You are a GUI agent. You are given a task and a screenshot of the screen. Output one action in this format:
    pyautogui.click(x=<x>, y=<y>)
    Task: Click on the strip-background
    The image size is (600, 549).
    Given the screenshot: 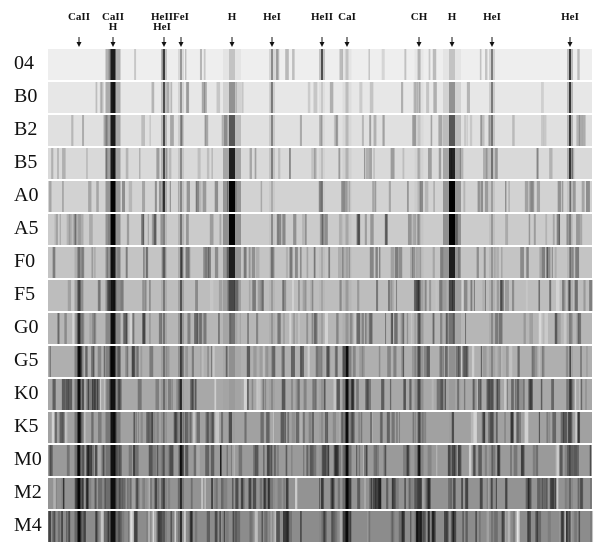 What is the action you would take?
    pyautogui.click(x=320, y=262)
    